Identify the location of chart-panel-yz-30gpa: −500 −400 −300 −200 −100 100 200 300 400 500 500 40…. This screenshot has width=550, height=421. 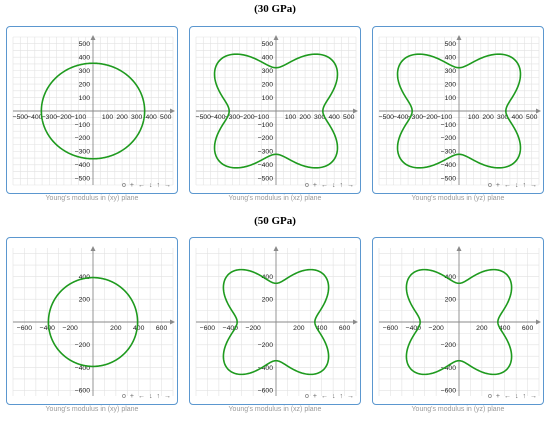
(458, 110).